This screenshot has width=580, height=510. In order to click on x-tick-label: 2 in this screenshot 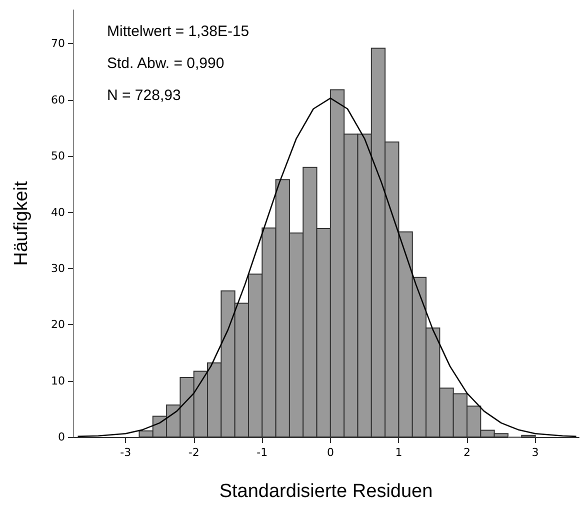, I will do `click(467, 452)`.